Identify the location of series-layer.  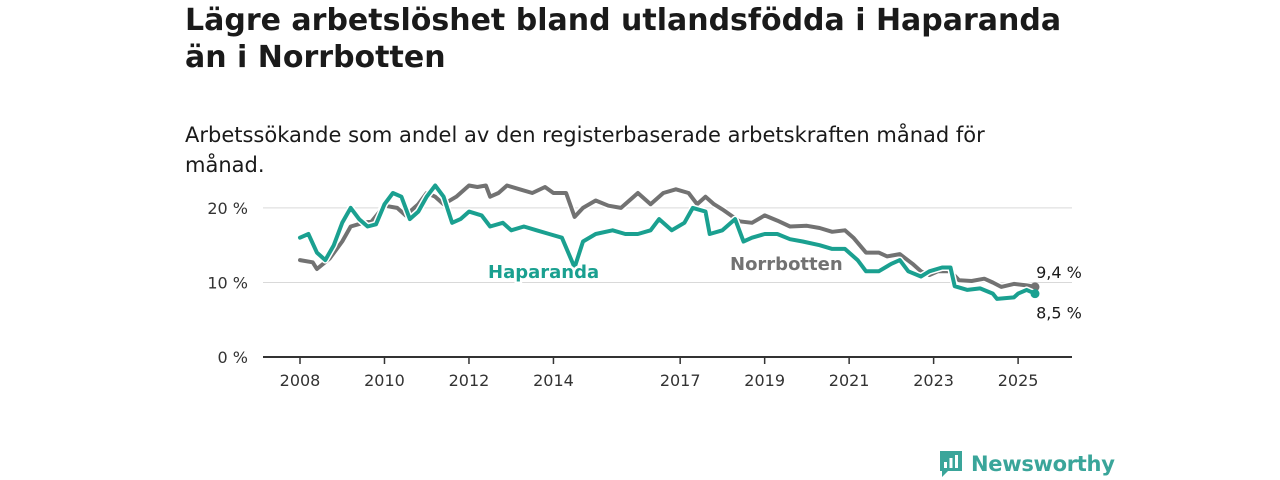
(669, 242).